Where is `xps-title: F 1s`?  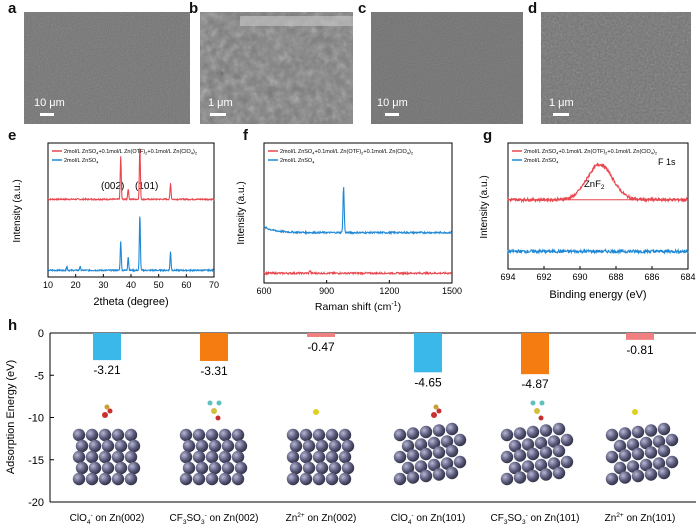
xps-title: F 1s is located at coordinates (667, 162).